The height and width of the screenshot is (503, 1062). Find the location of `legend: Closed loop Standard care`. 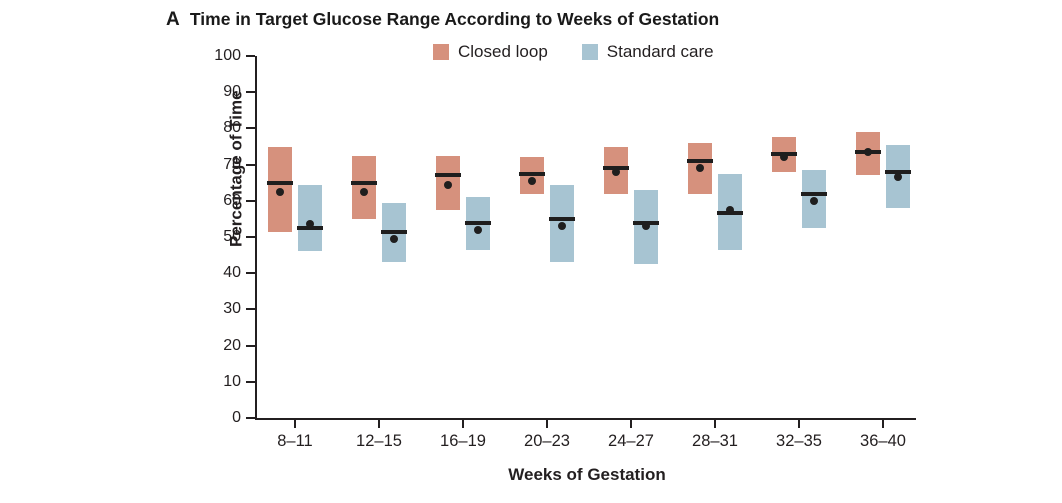

legend: Closed loop Standard care is located at coordinates (573, 52).